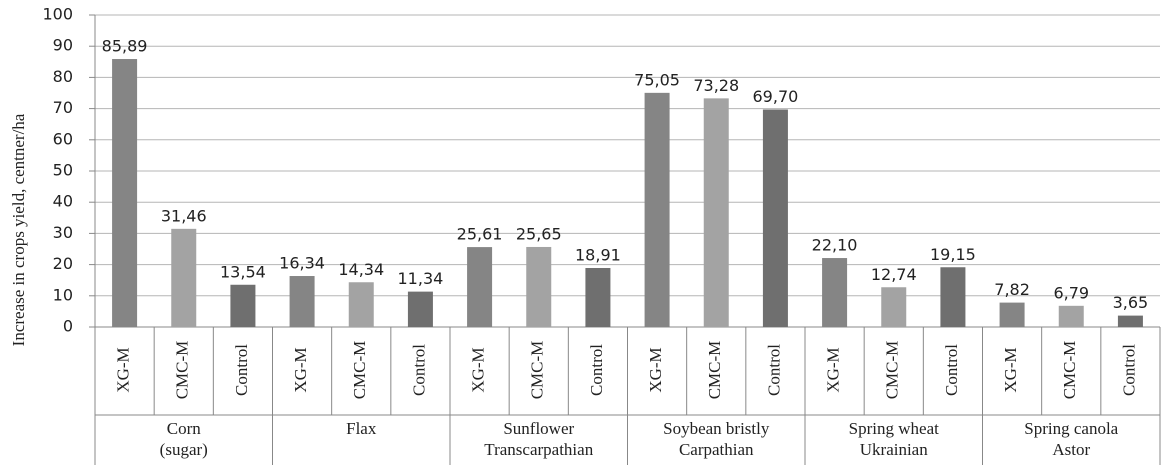  I want to click on y-tick-label: 40, so click(63, 201).